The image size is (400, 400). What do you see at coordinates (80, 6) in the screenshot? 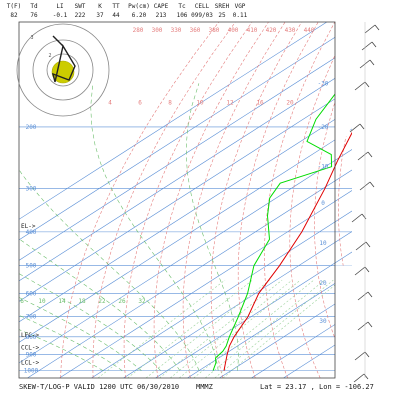
I see `index-label: SWT` at bounding box center [80, 6].